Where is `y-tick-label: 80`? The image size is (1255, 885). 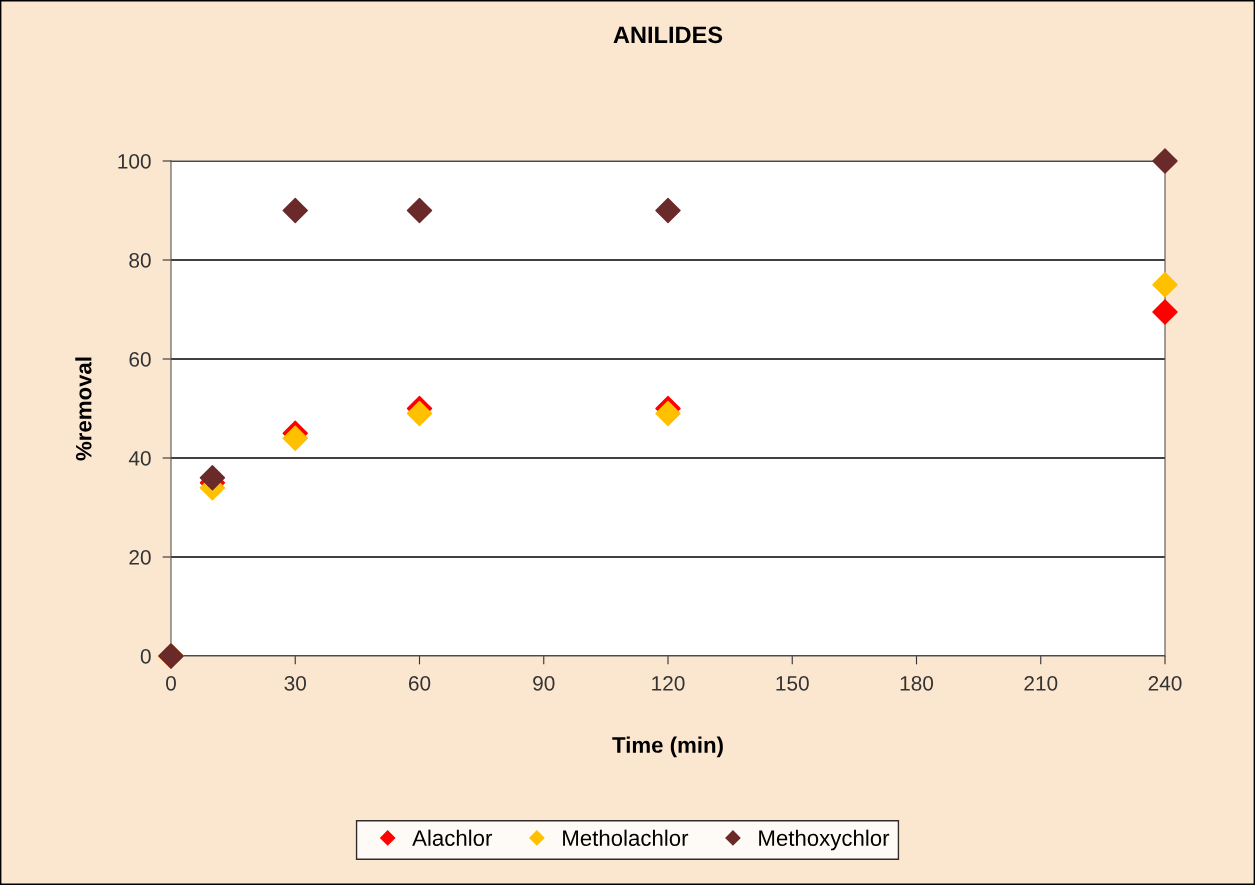 y-tick-label: 80 is located at coordinates (140, 260).